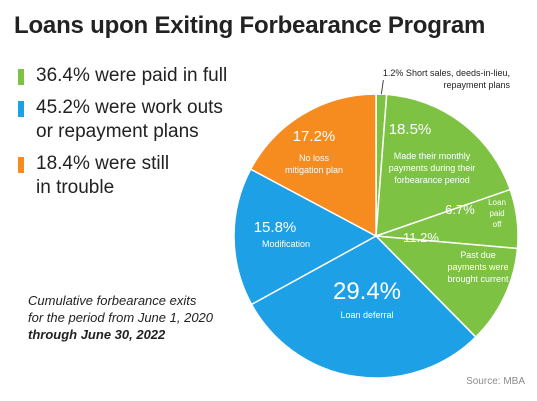 The height and width of the screenshot is (401, 537). Describe the element at coordinates (21, 165) in the screenshot. I see `legend-swatch-orange` at that location.